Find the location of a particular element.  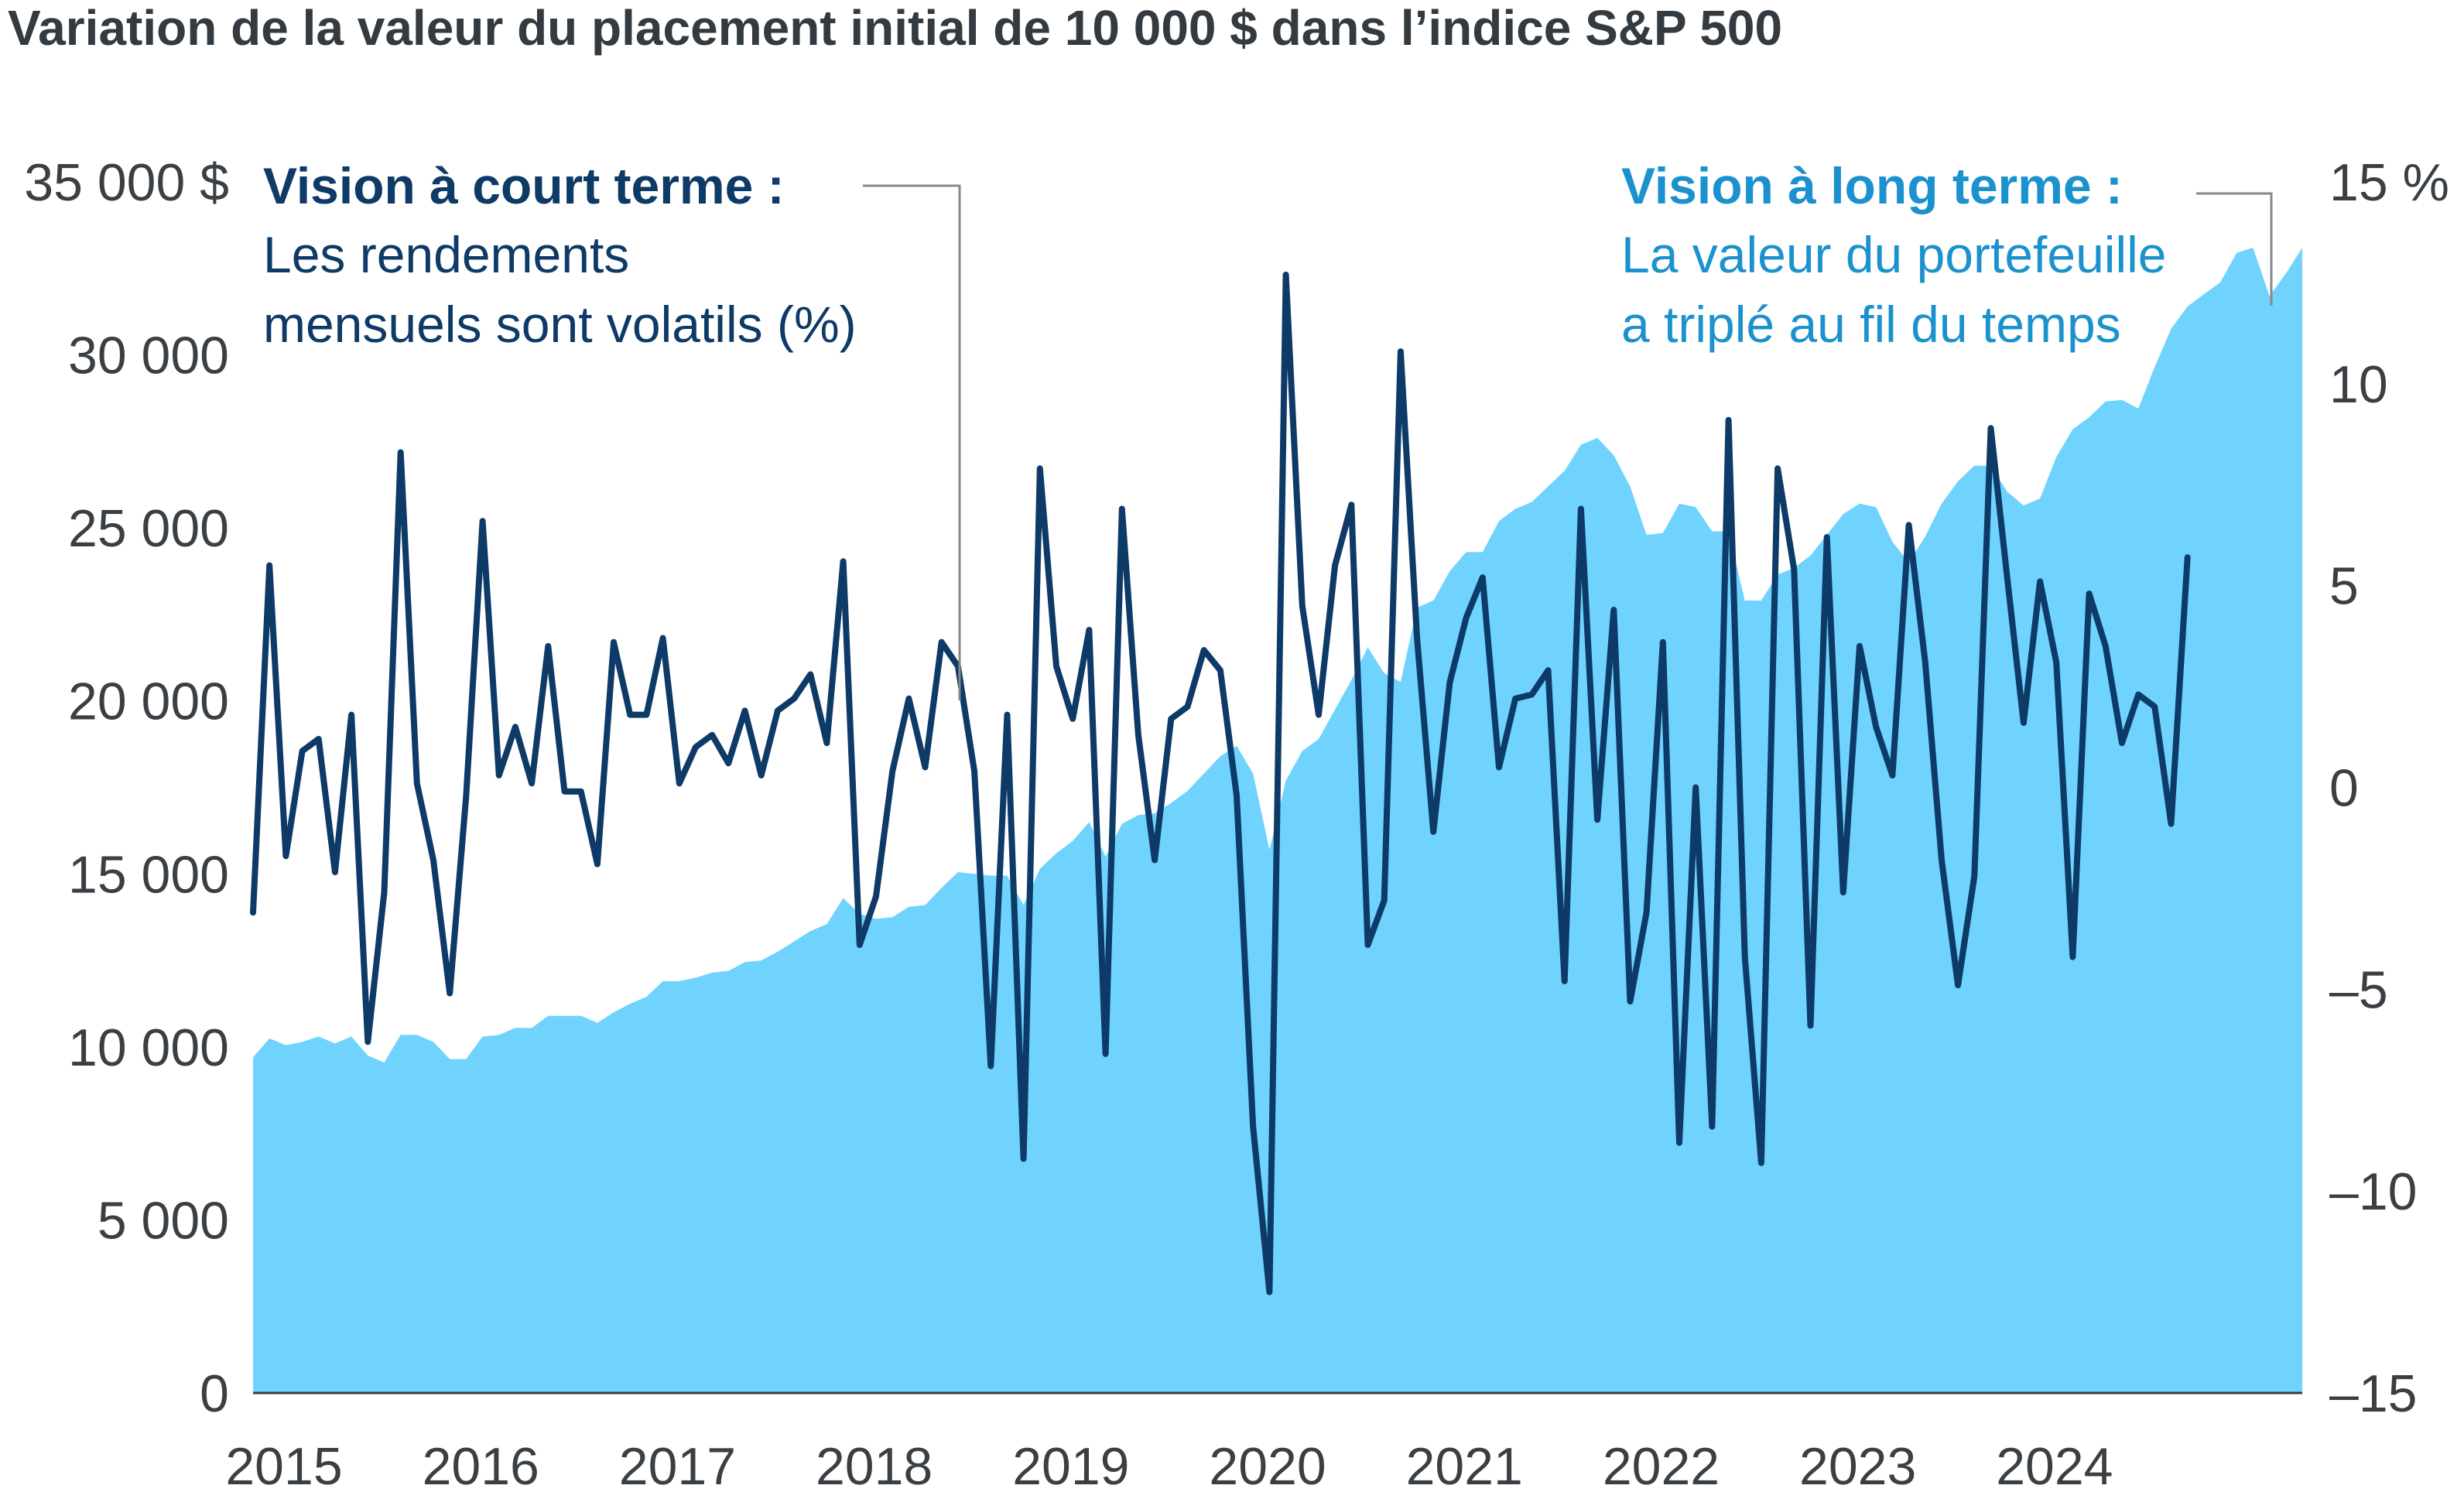

right-axis-ticks: –15 –10 –5 0 5 10 15 % is located at coordinates (2389, 788).